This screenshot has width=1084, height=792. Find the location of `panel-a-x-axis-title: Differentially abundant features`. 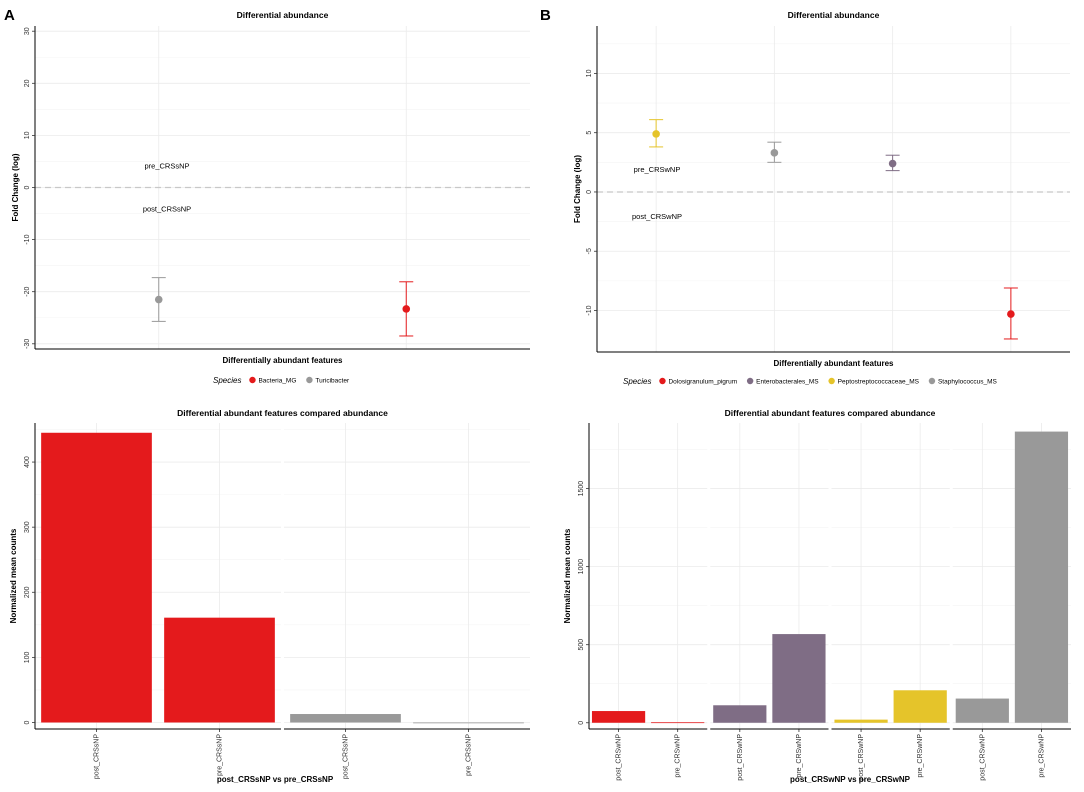

panel-a-x-axis-title: Differentially abundant features is located at coordinates (282, 360).